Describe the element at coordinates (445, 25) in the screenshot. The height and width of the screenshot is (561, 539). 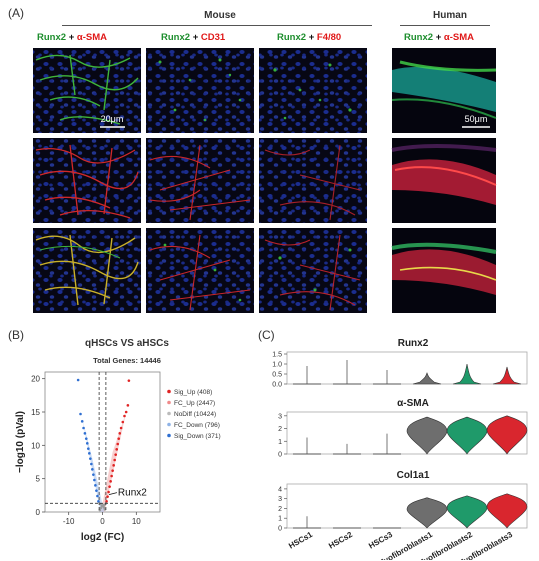
I see `human-group-rule` at that location.